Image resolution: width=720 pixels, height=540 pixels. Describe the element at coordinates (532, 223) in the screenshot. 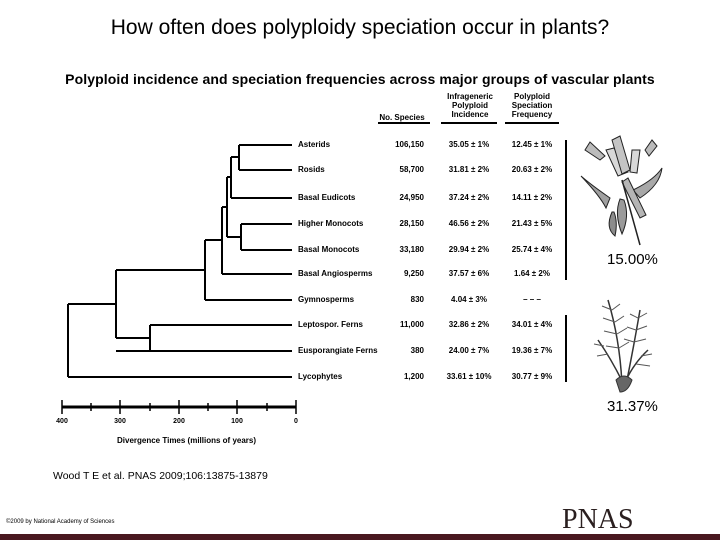

I see `speciation-frequency: 21.43 ± 5%` at that location.